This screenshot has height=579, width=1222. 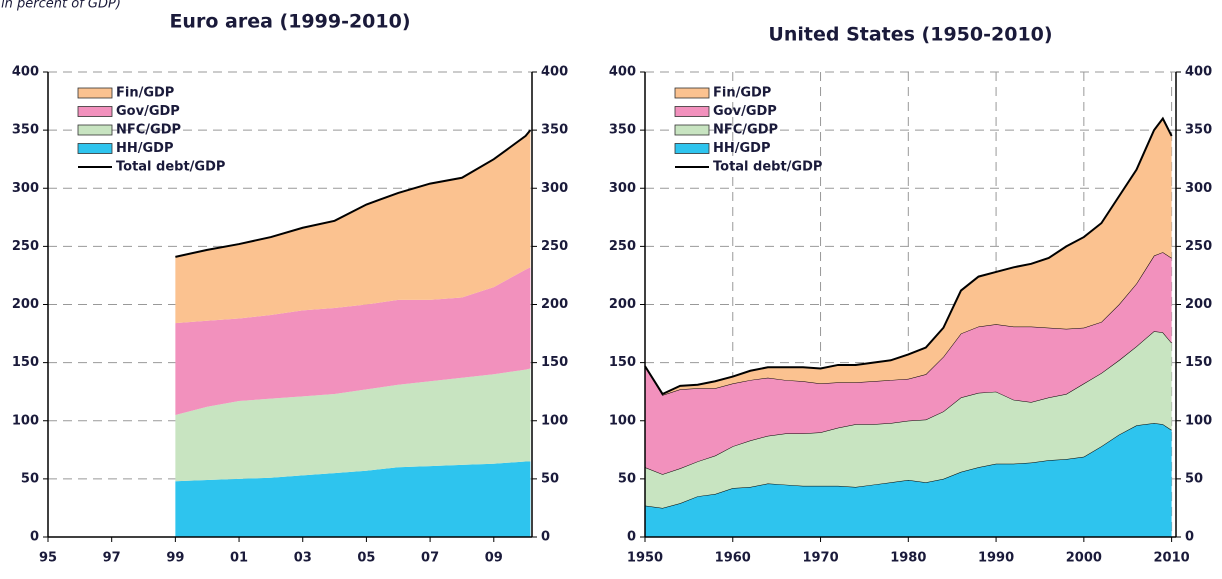 I want to click on subtitle: (in percent of GDP), so click(x=60, y=6).